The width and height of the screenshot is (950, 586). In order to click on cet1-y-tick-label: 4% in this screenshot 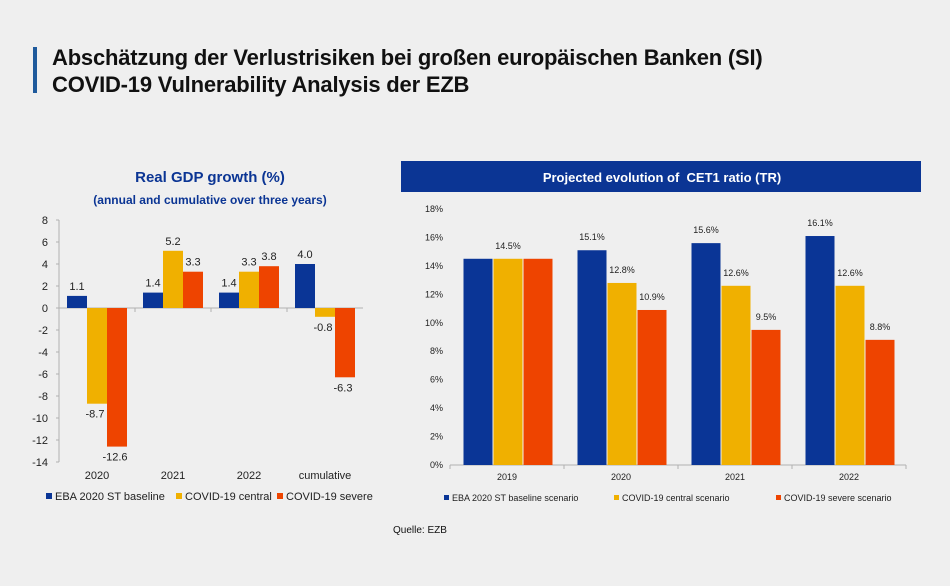, I will do `click(436, 408)`.